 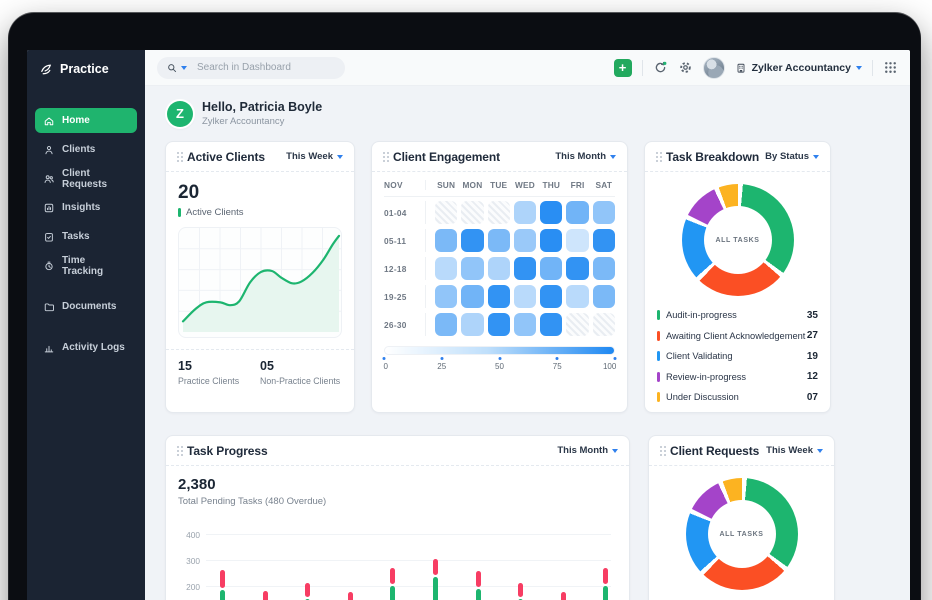 I want to click on heatmap-row-label: 01-04, so click(x=405, y=212).